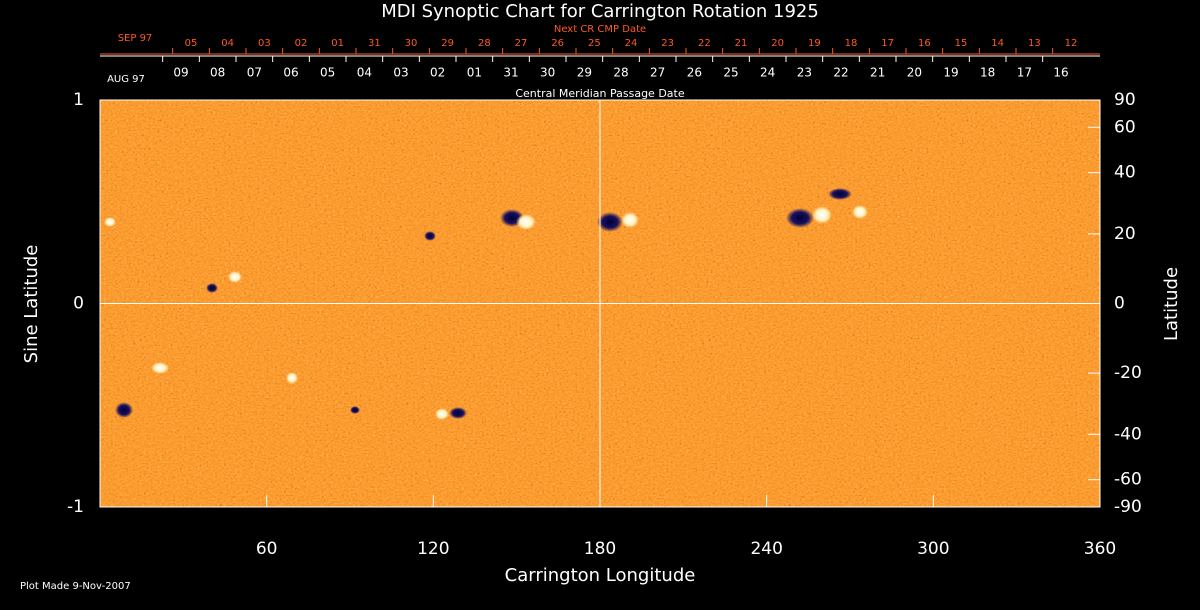 Image resolution: width=1200 pixels, height=610 pixels. What do you see at coordinates (1034, 43) in the screenshot?
I see `date-label: 13` at bounding box center [1034, 43].